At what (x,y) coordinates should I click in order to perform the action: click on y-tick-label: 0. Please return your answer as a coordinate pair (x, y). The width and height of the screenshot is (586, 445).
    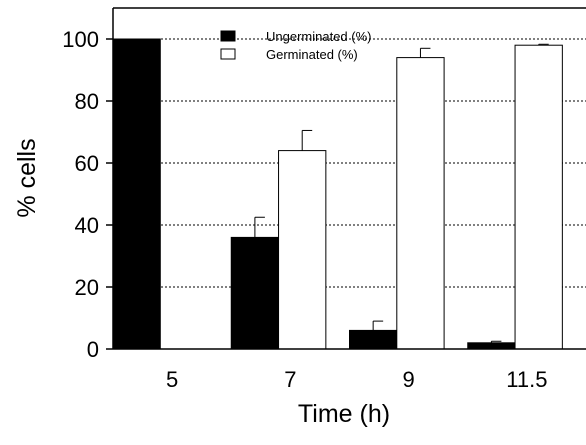
    Looking at the image, I should click on (93, 349).